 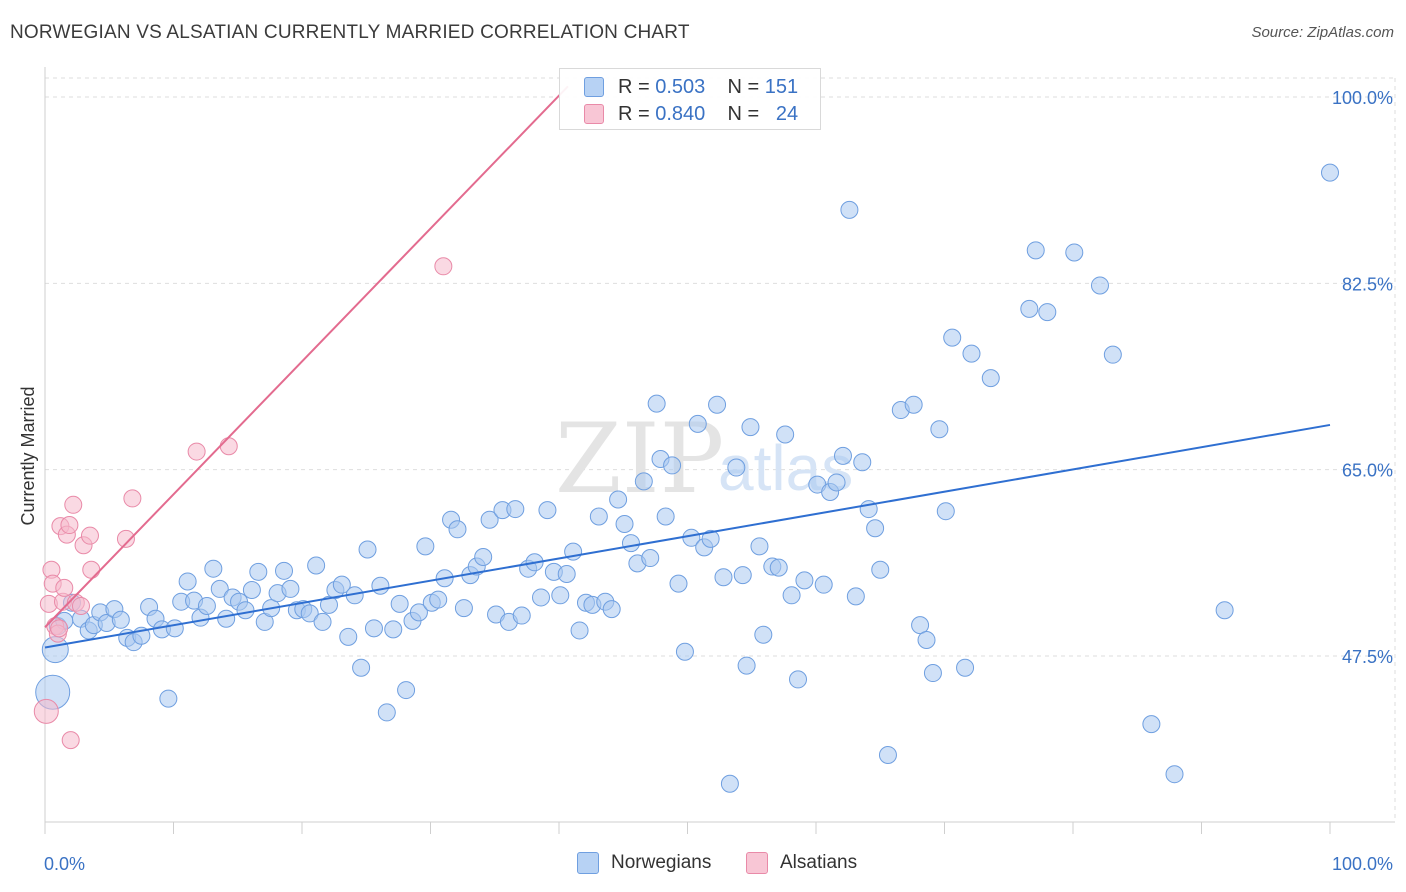 What do you see at coordinates (1362, 864) in the screenshot?
I see `x-tick-label: 100.0%` at bounding box center [1362, 864].